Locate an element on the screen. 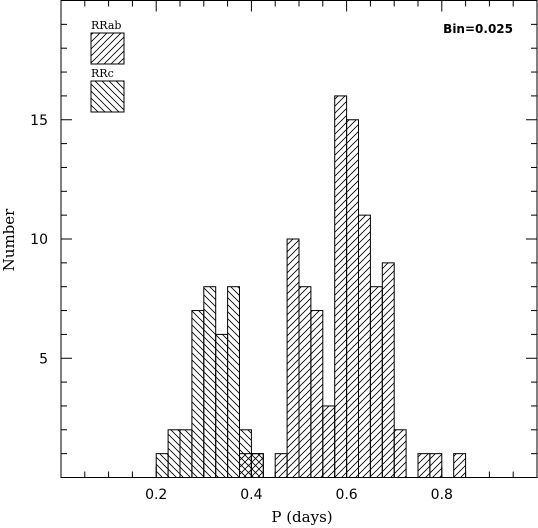 This screenshot has width=538, height=528. legend-swatch-rrc is located at coordinates (107, 96).